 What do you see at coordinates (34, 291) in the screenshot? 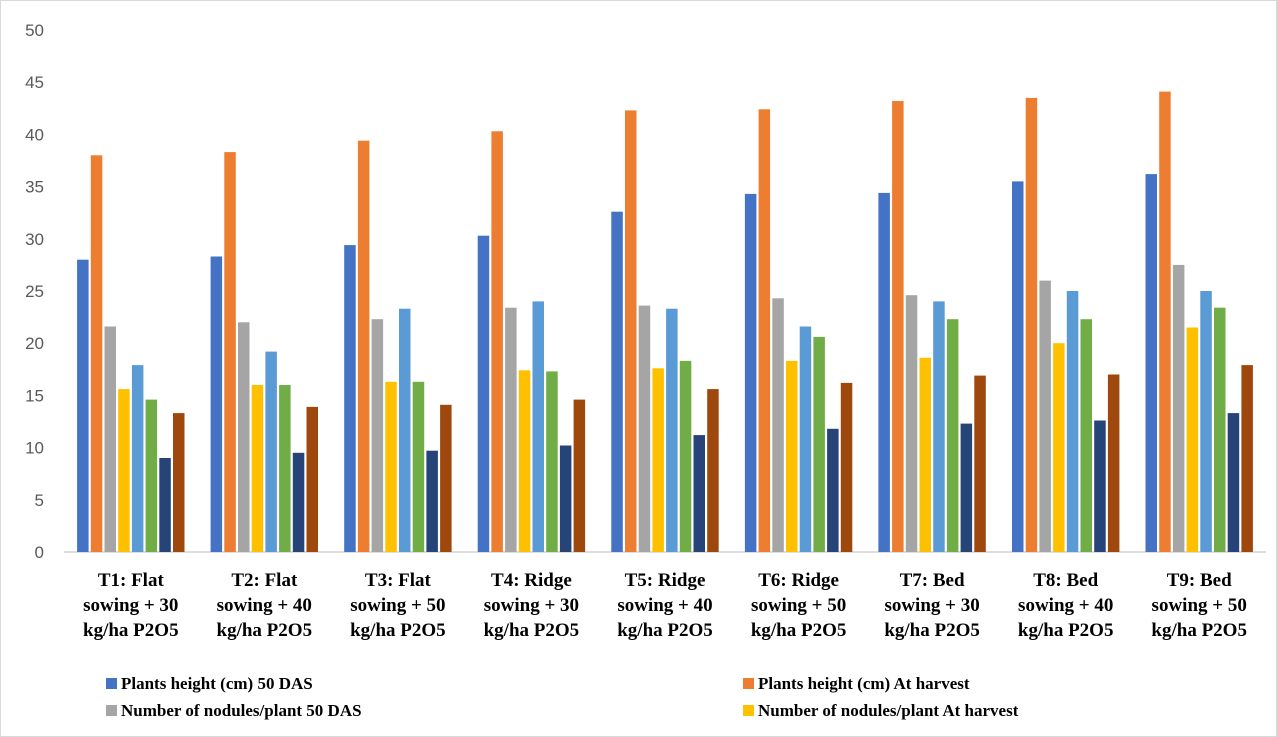
I see `y-tick-label: 25` at bounding box center [34, 291].